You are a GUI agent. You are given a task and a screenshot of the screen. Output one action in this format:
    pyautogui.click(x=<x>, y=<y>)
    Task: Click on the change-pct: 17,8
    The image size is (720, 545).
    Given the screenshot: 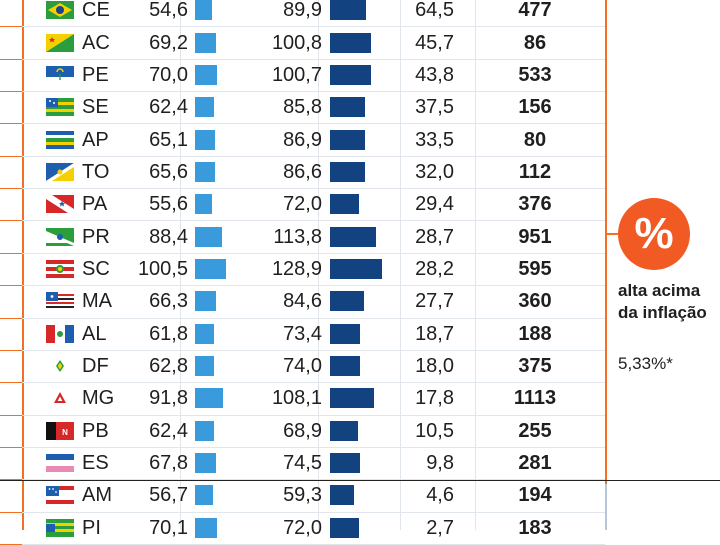 What is the action you would take?
    pyautogui.click(x=434, y=398)
    